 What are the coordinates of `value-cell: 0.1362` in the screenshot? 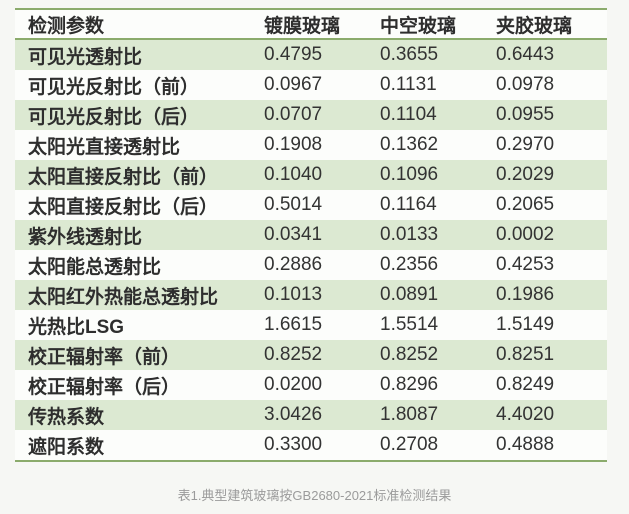 It's located at (409, 144).